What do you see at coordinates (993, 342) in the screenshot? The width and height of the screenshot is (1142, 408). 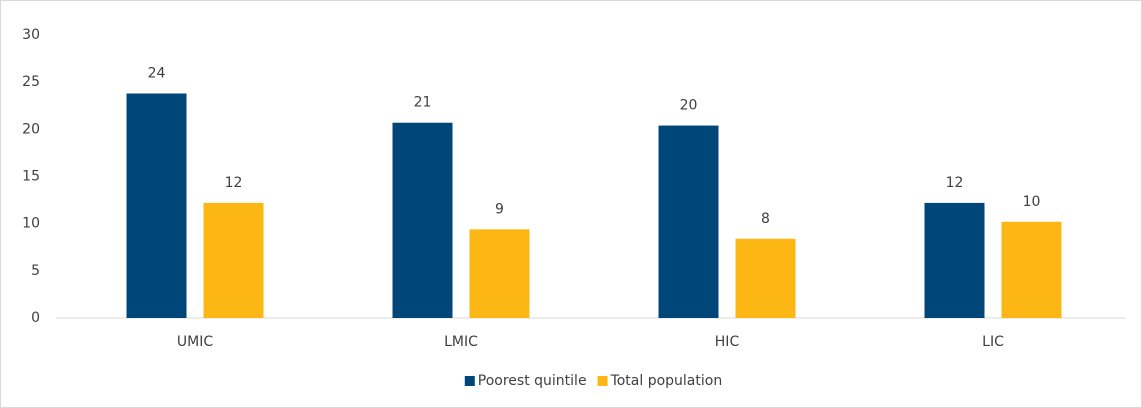 I see `x-tick-label: LIC` at bounding box center [993, 342].